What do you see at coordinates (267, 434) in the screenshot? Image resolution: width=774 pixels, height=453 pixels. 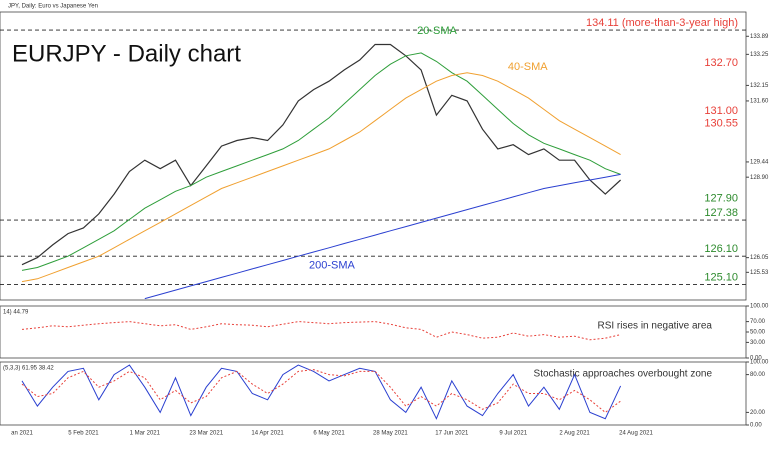 I see `x-tick-label: 14 Apr 2021` at bounding box center [267, 434].